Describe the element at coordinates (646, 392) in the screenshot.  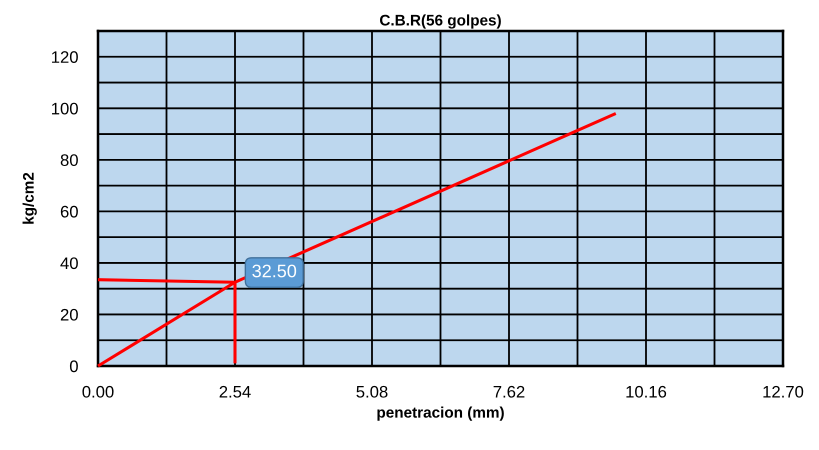
I see `x-tick-label: 10.16` at that location.